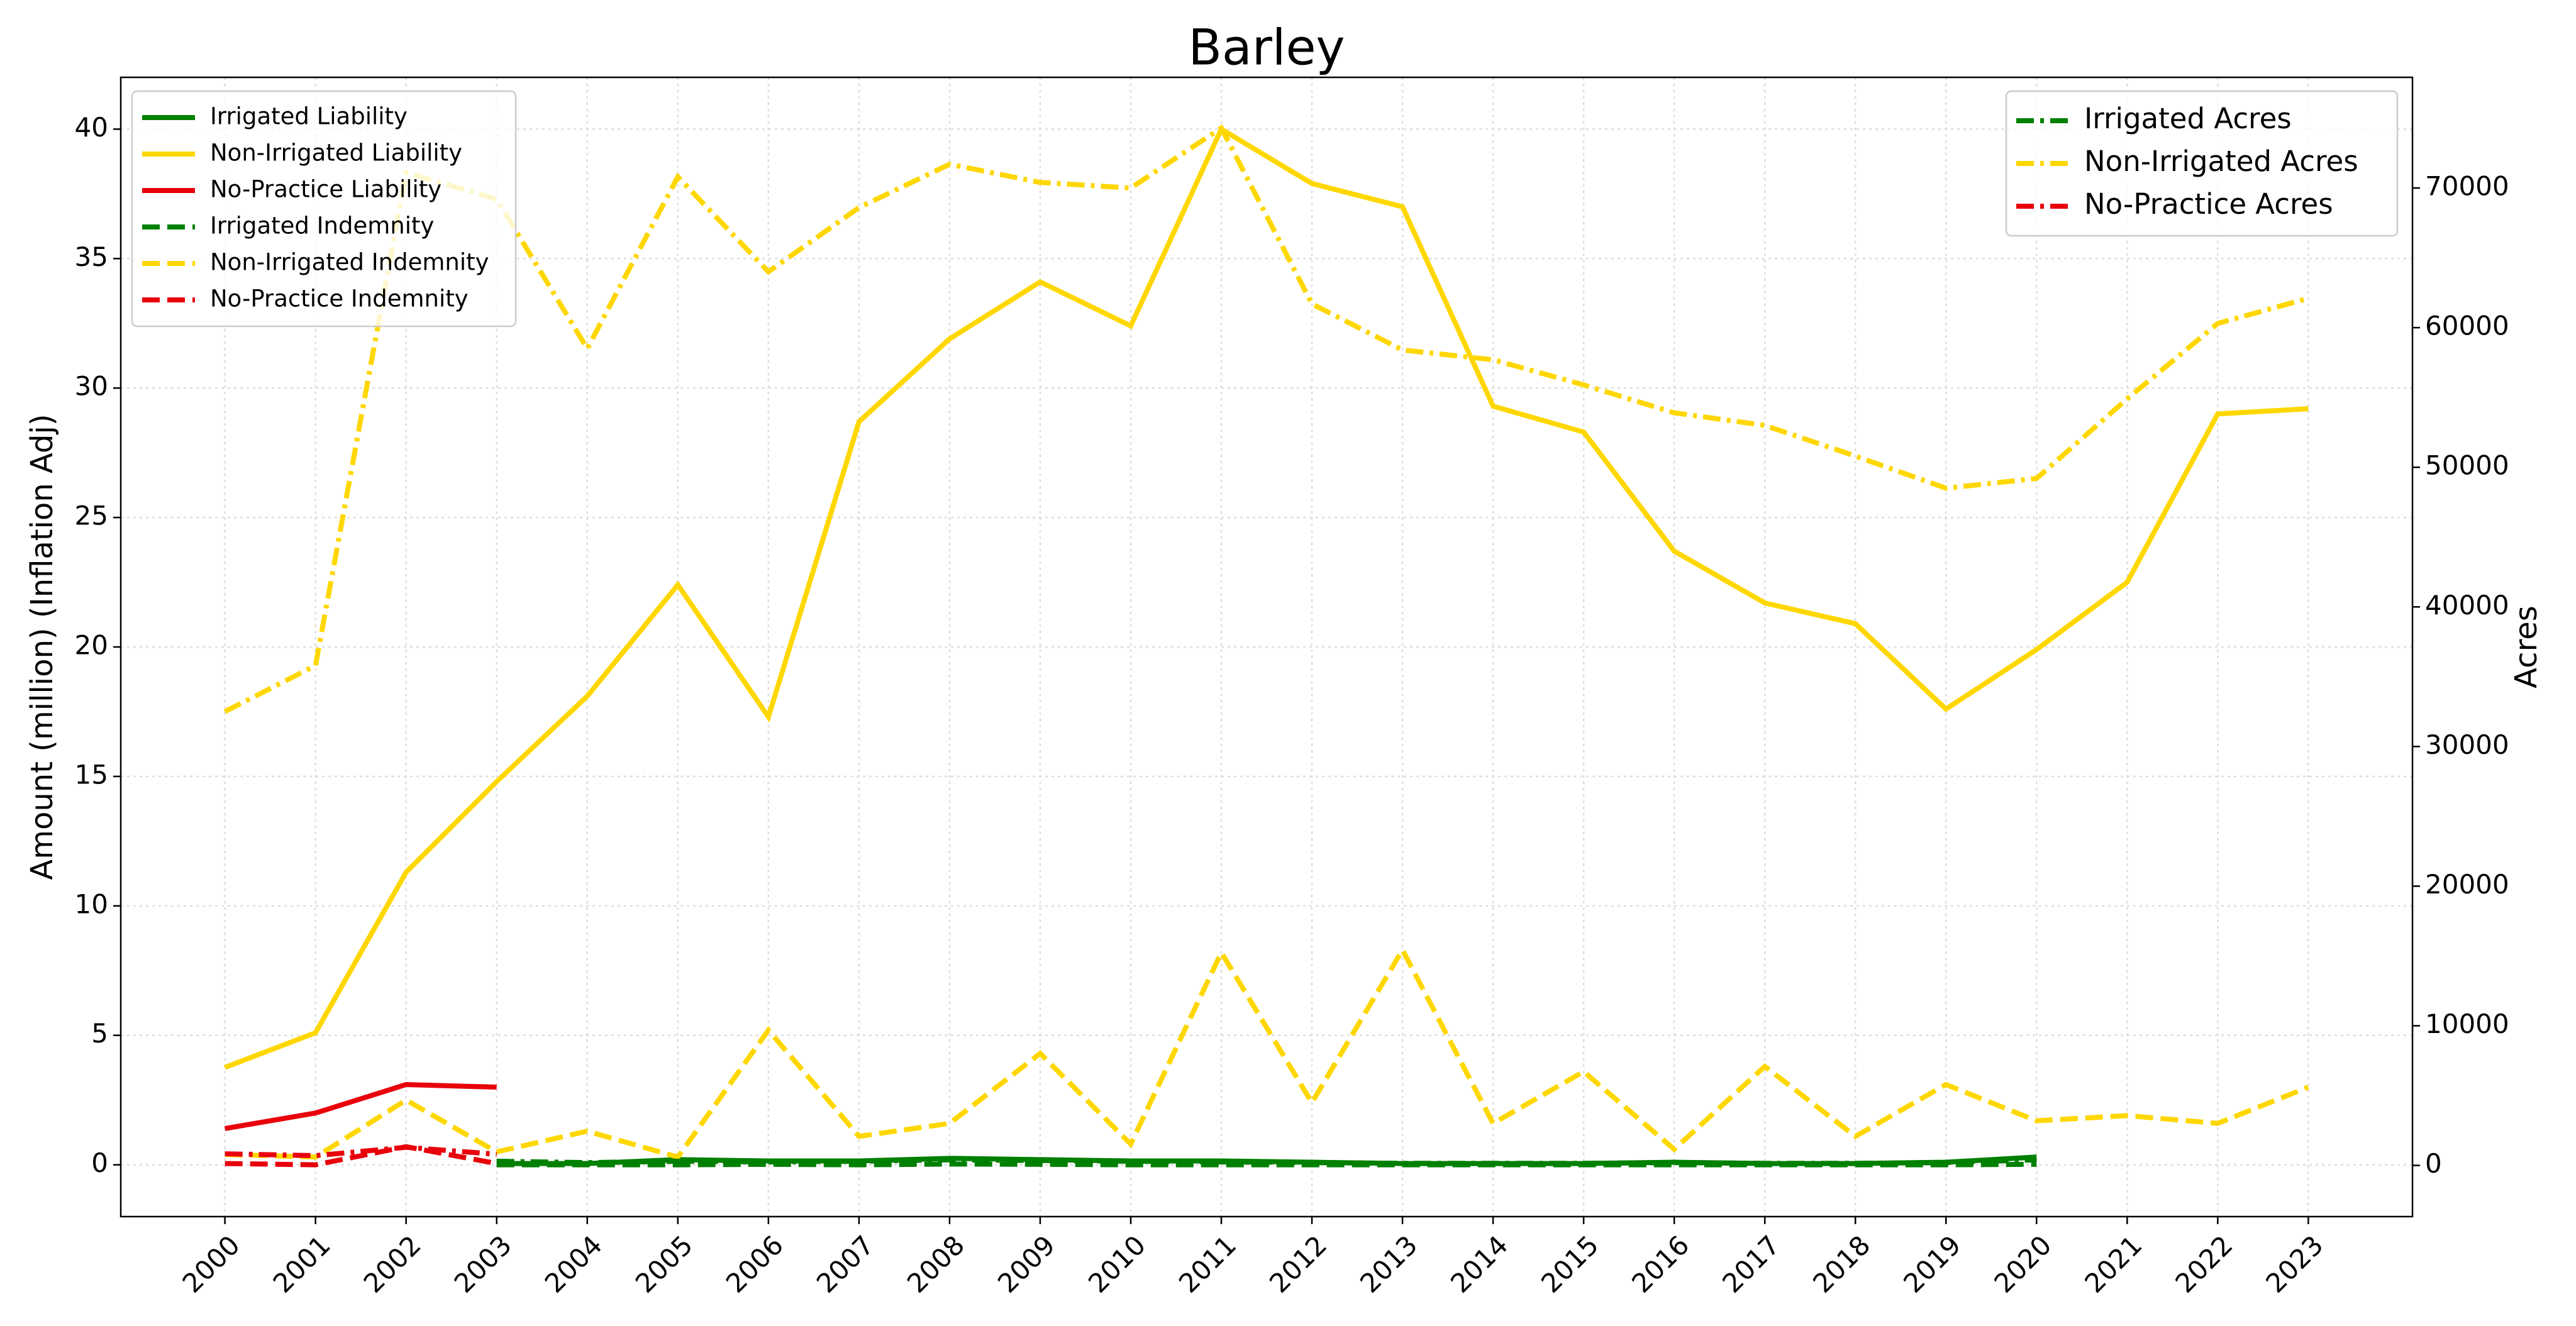  What do you see at coordinates (91, 645) in the screenshot?
I see `y-tick-label: 20` at bounding box center [91, 645].